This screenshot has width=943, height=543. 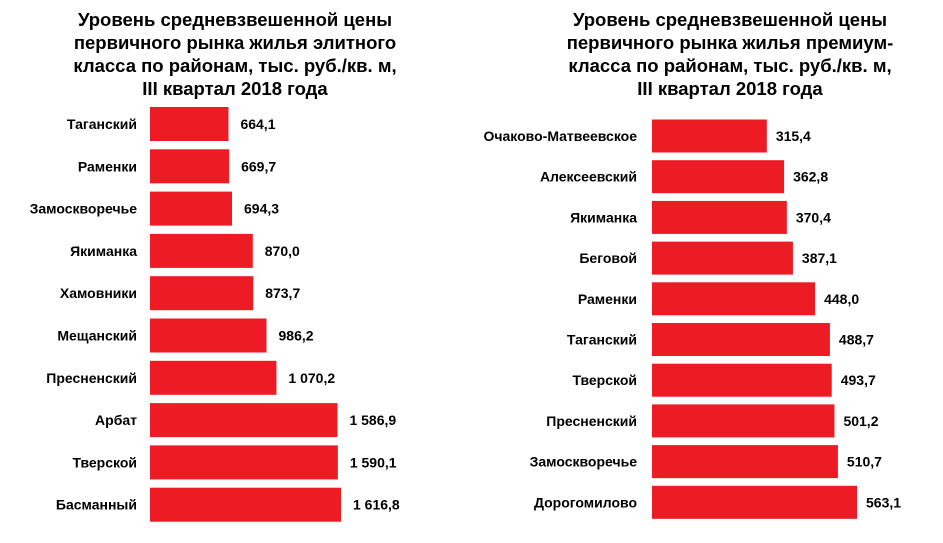 What do you see at coordinates (372, 420) in the screenshot?
I see `value-label: 1 586,9` at bounding box center [372, 420].